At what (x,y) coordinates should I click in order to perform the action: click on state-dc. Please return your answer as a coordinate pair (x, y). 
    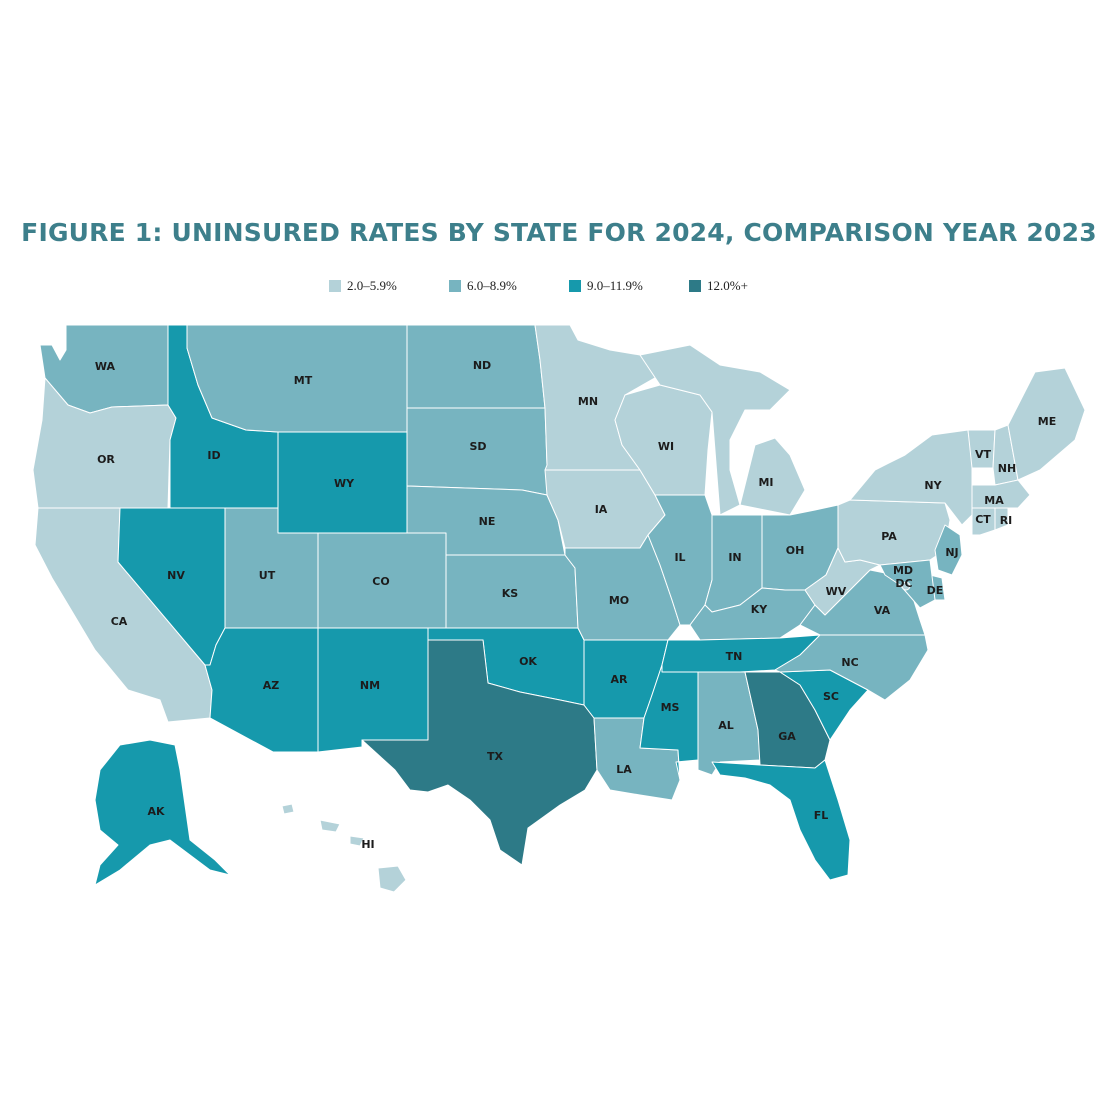
    Looking at the image, I should click on (906, 586).